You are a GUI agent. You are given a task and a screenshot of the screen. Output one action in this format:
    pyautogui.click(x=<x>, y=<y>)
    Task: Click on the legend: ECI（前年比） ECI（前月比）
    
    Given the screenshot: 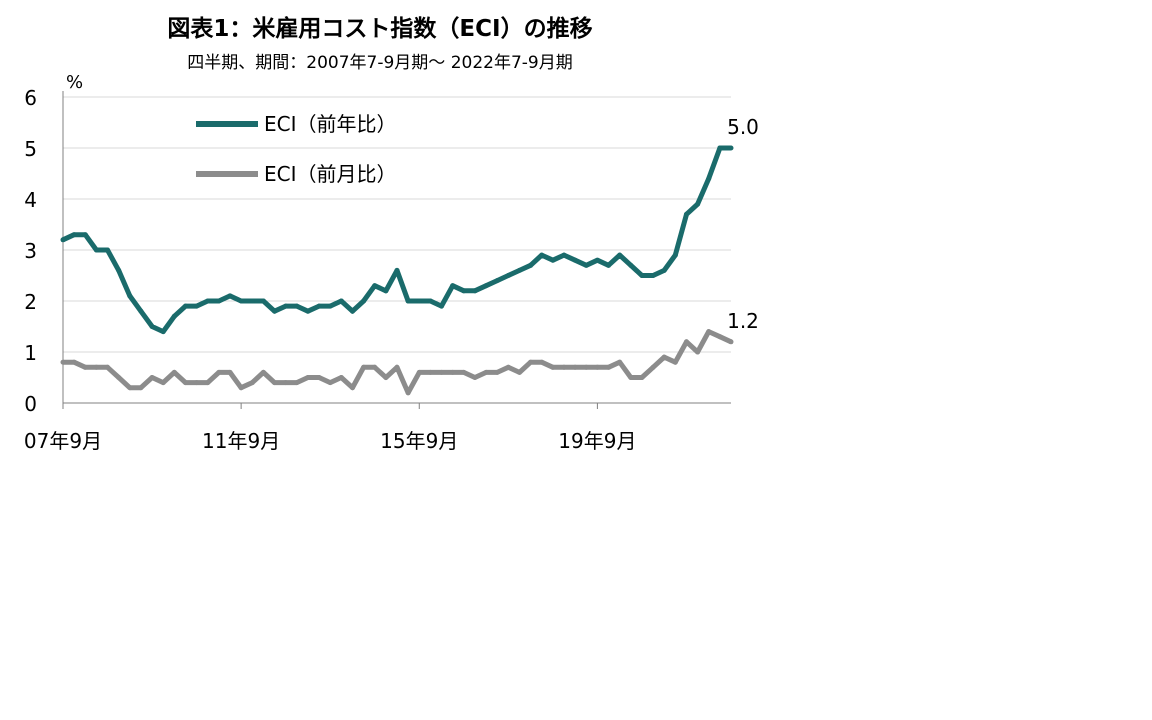 What is the action you would take?
    pyautogui.click(x=296, y=149)
    